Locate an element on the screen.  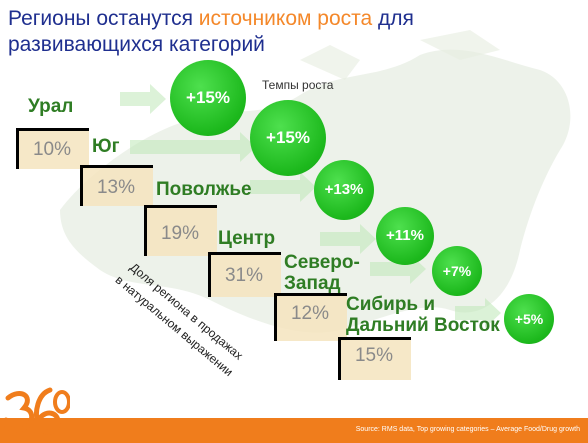
growth-bubble-centr: +11% is located at coordinates (405, 236).